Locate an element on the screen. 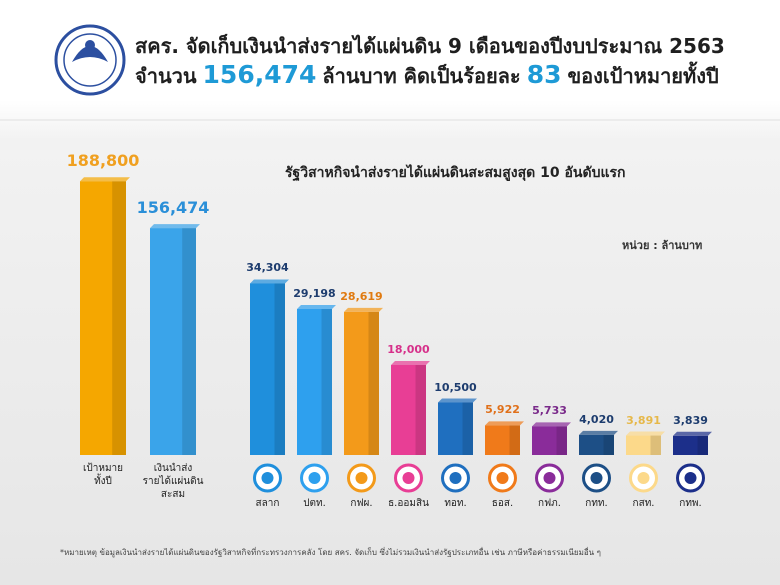 The height and width of the screenshot is (585, 780). value-label: 3,891 is located at coordinates (643, 420).